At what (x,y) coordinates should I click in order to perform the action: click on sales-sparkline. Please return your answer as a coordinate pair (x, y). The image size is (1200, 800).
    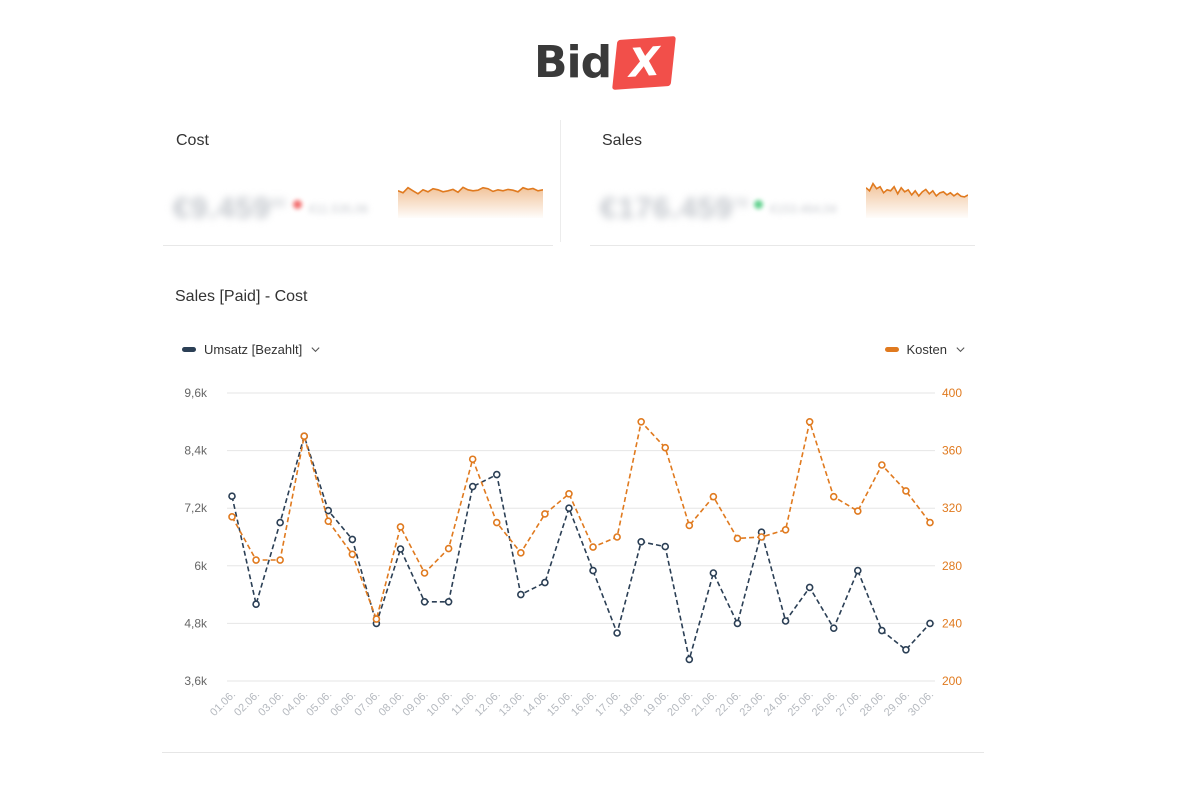
    Looking at the image, I should click on (917, 200).